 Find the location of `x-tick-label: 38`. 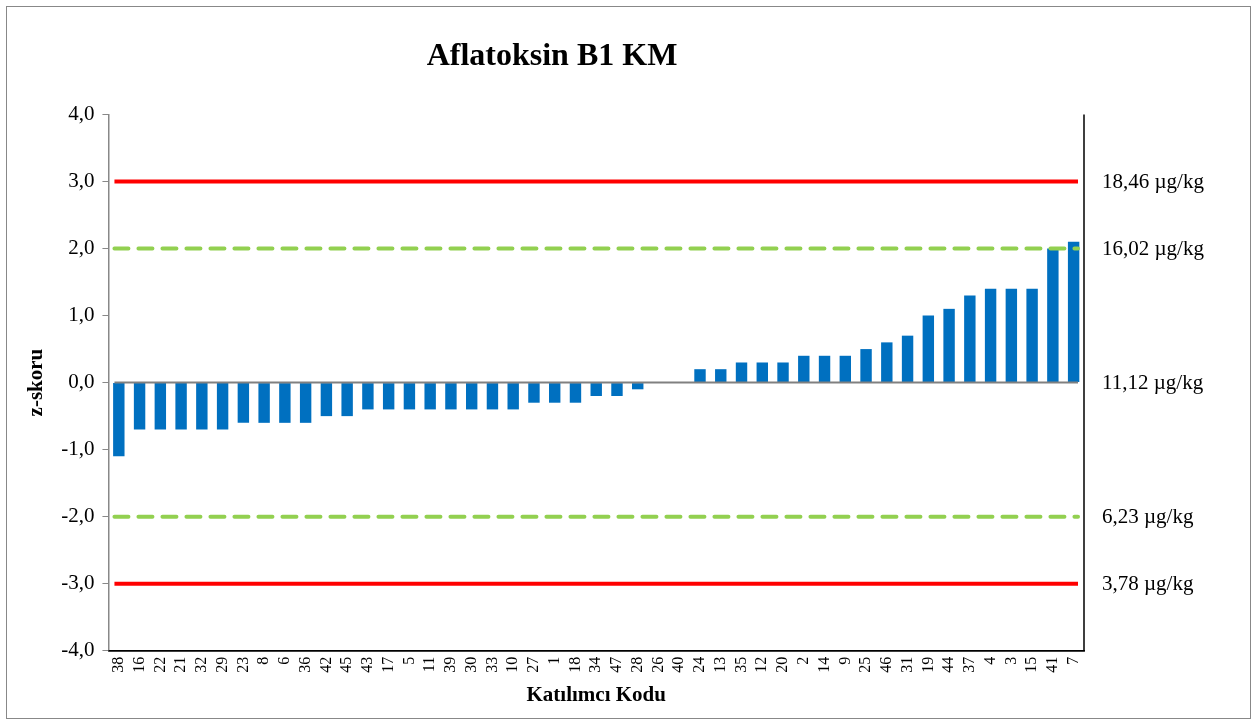

x-tick-label: 38 is located at coordinates (118, 664).